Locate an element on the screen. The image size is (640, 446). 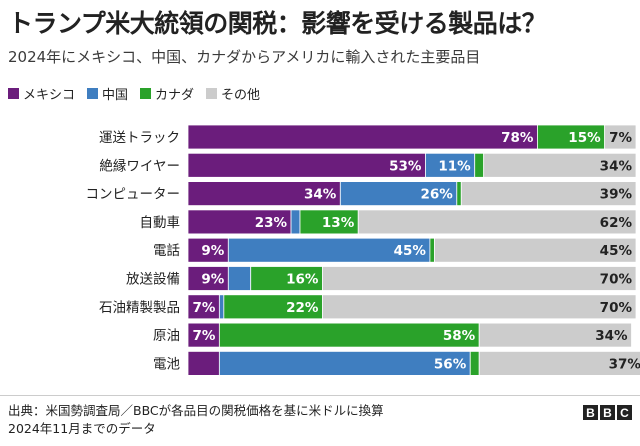
bbc-logo: B B C is located at coordinates (607, 412).